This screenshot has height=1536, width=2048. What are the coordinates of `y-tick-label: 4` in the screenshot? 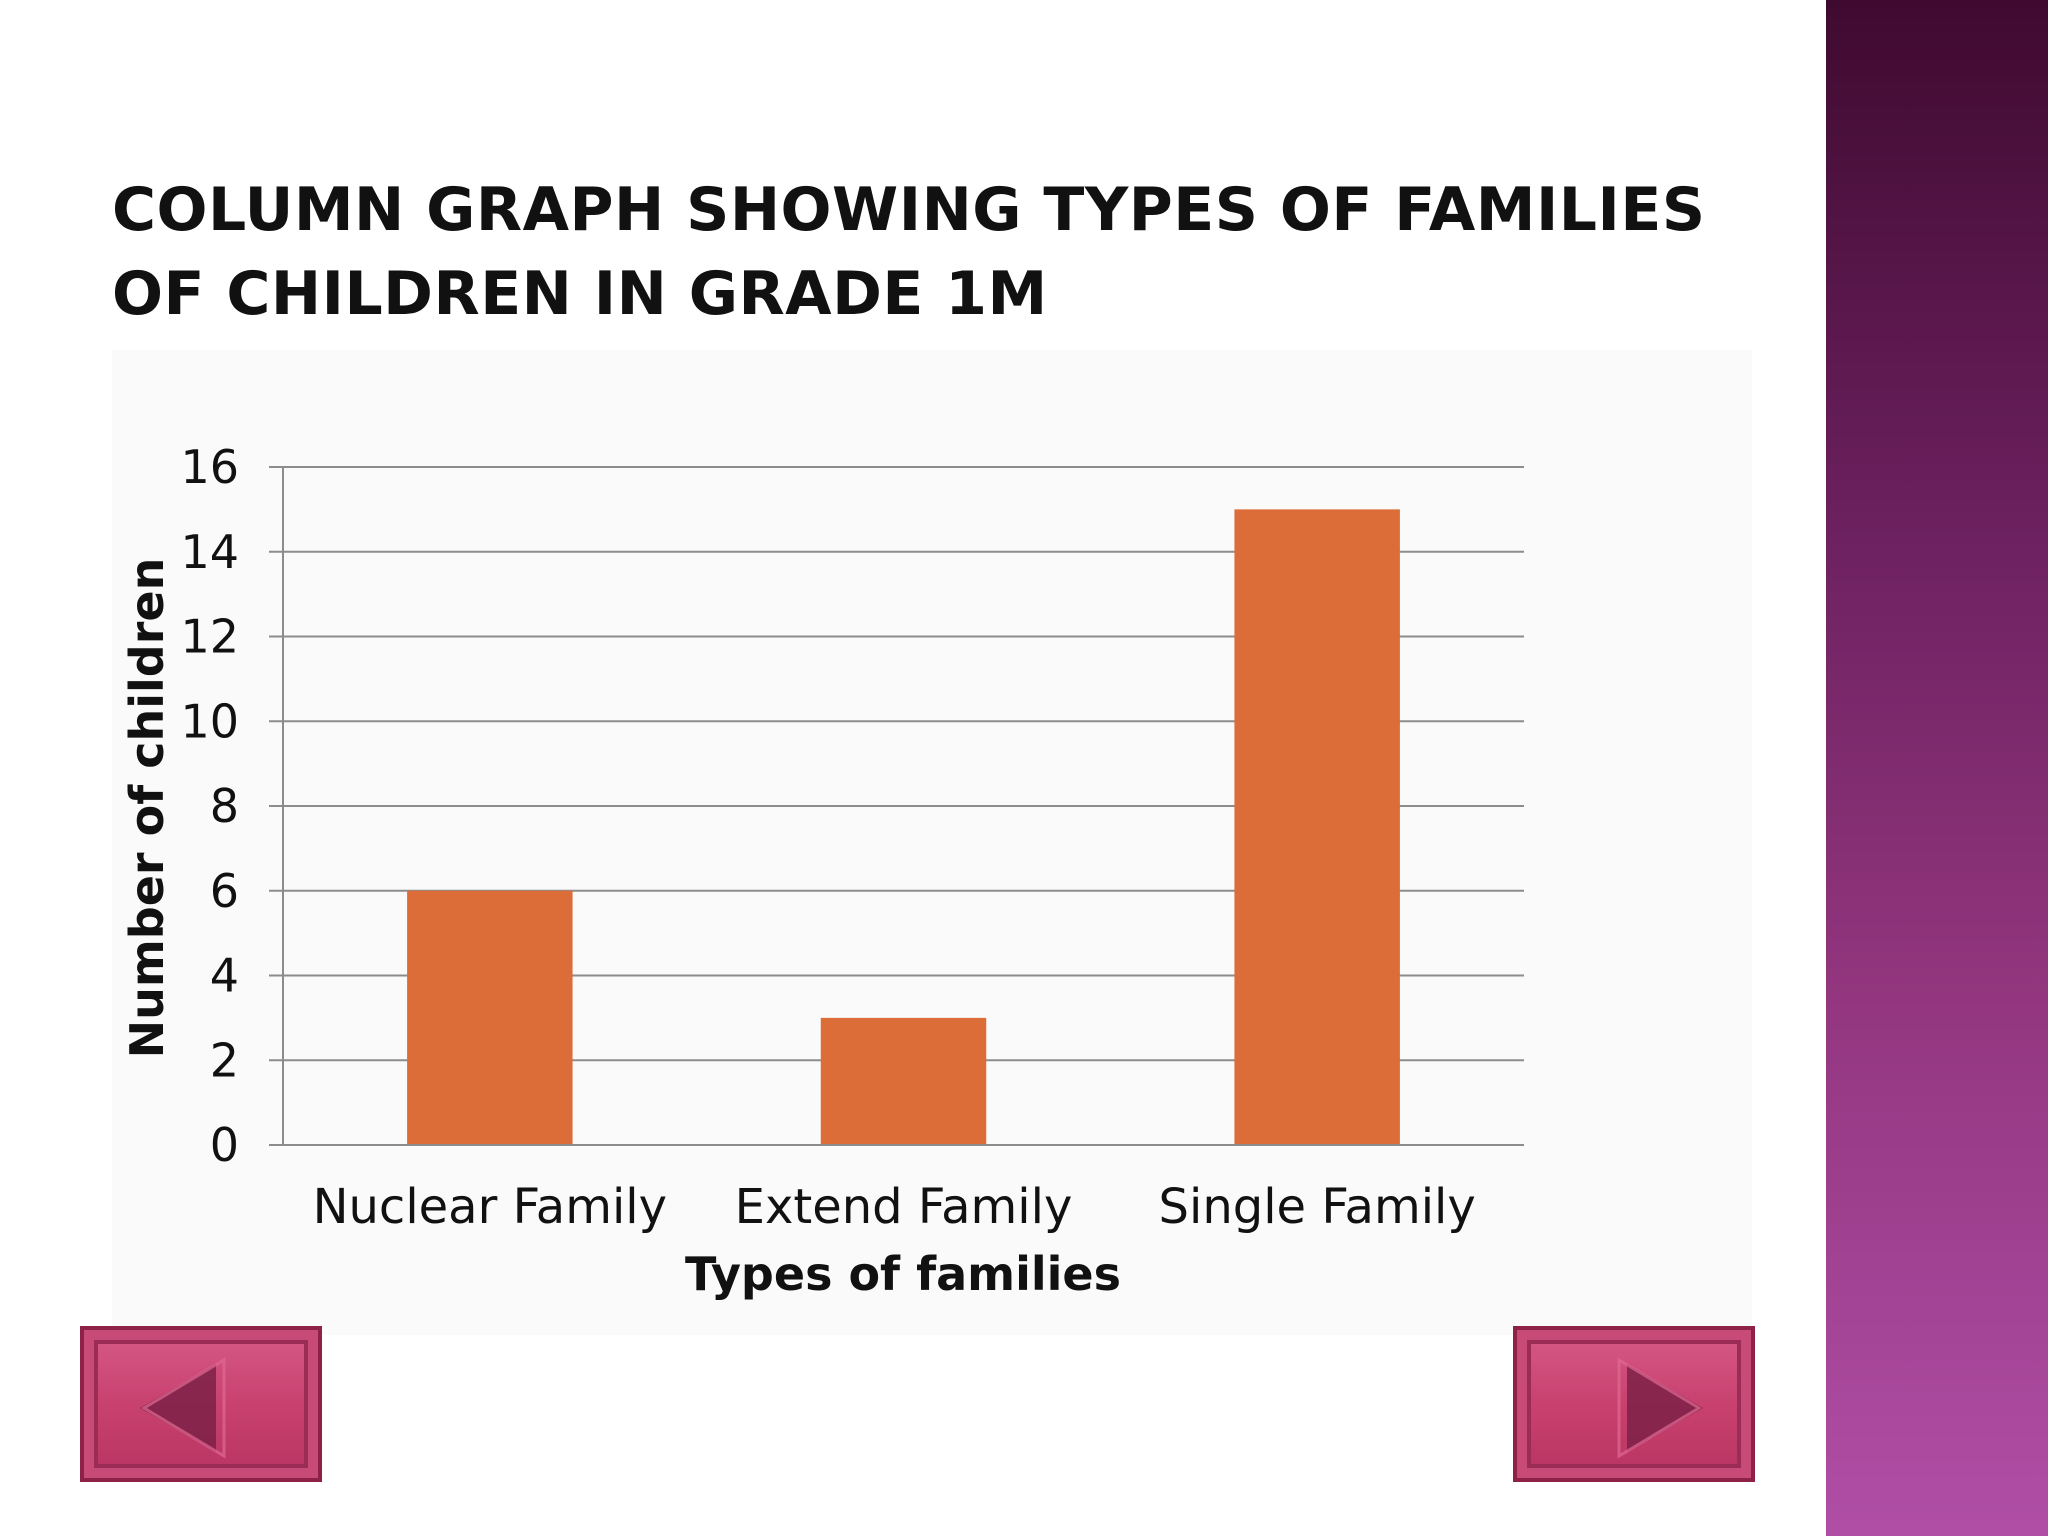 It's located at (224, 976).